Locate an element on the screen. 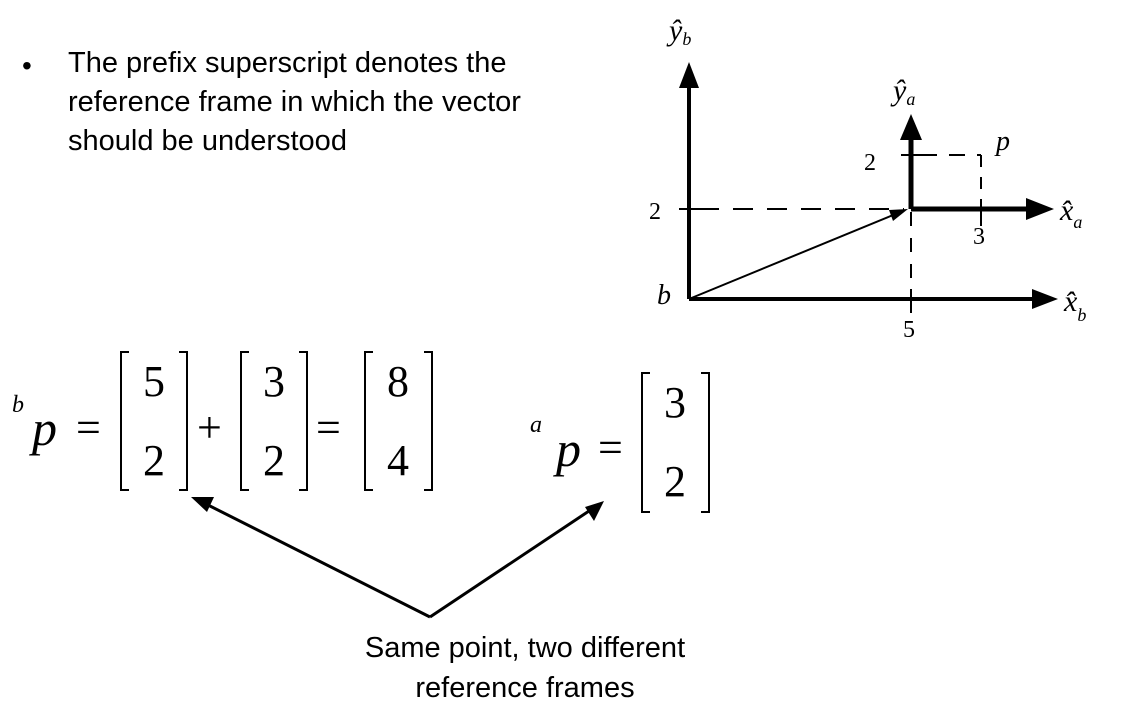  bullet-line-3: should be understood is located at coordinates (207, 141).